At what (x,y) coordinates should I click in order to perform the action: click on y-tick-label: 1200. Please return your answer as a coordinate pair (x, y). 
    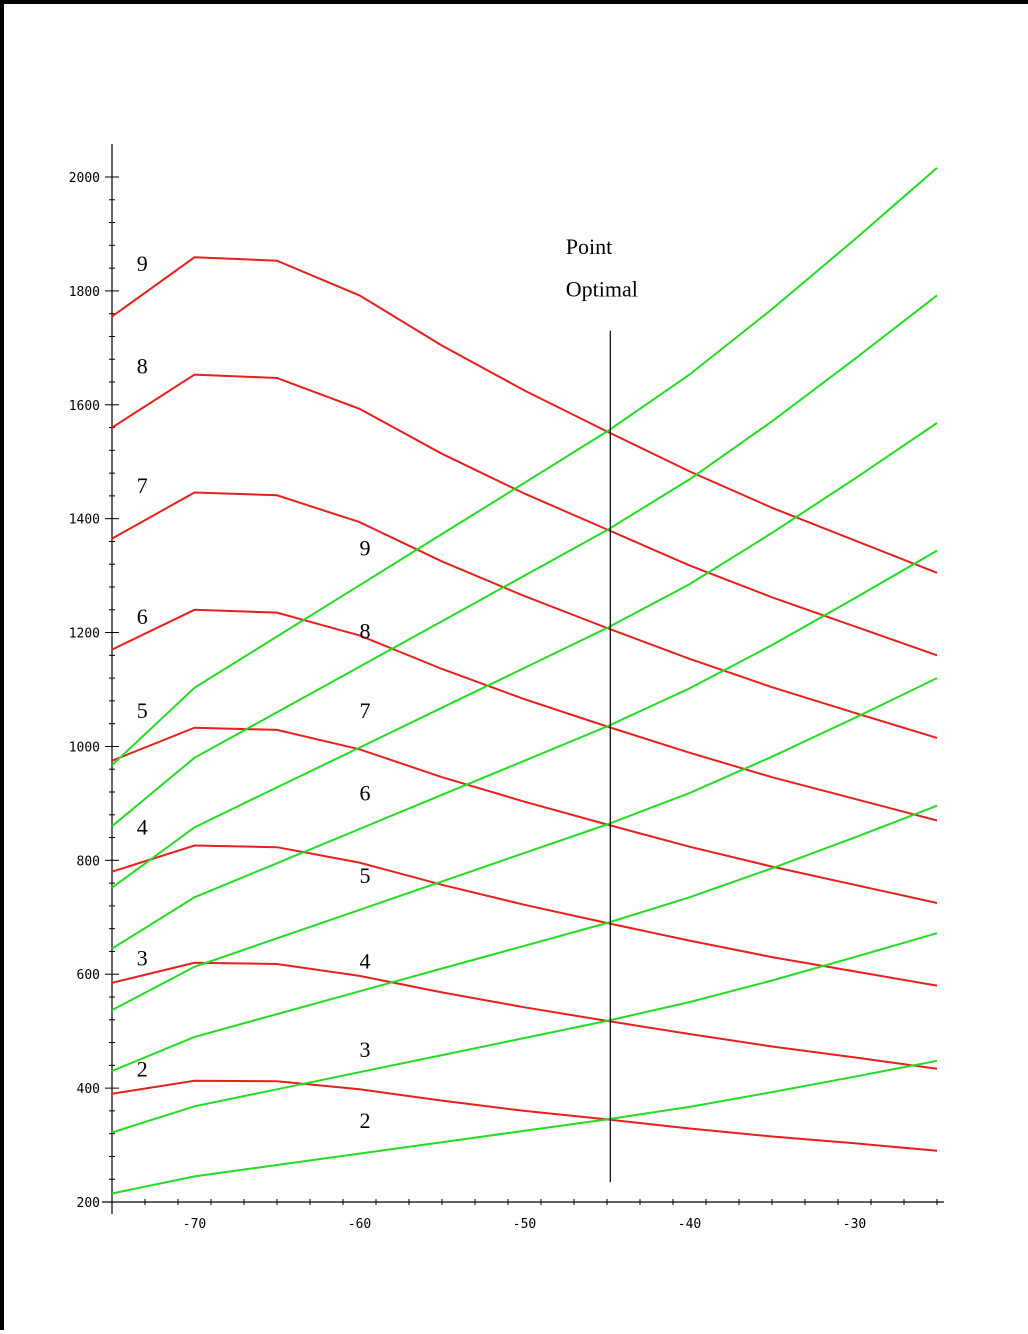
    Looking at the image, I should click on (84, 634).